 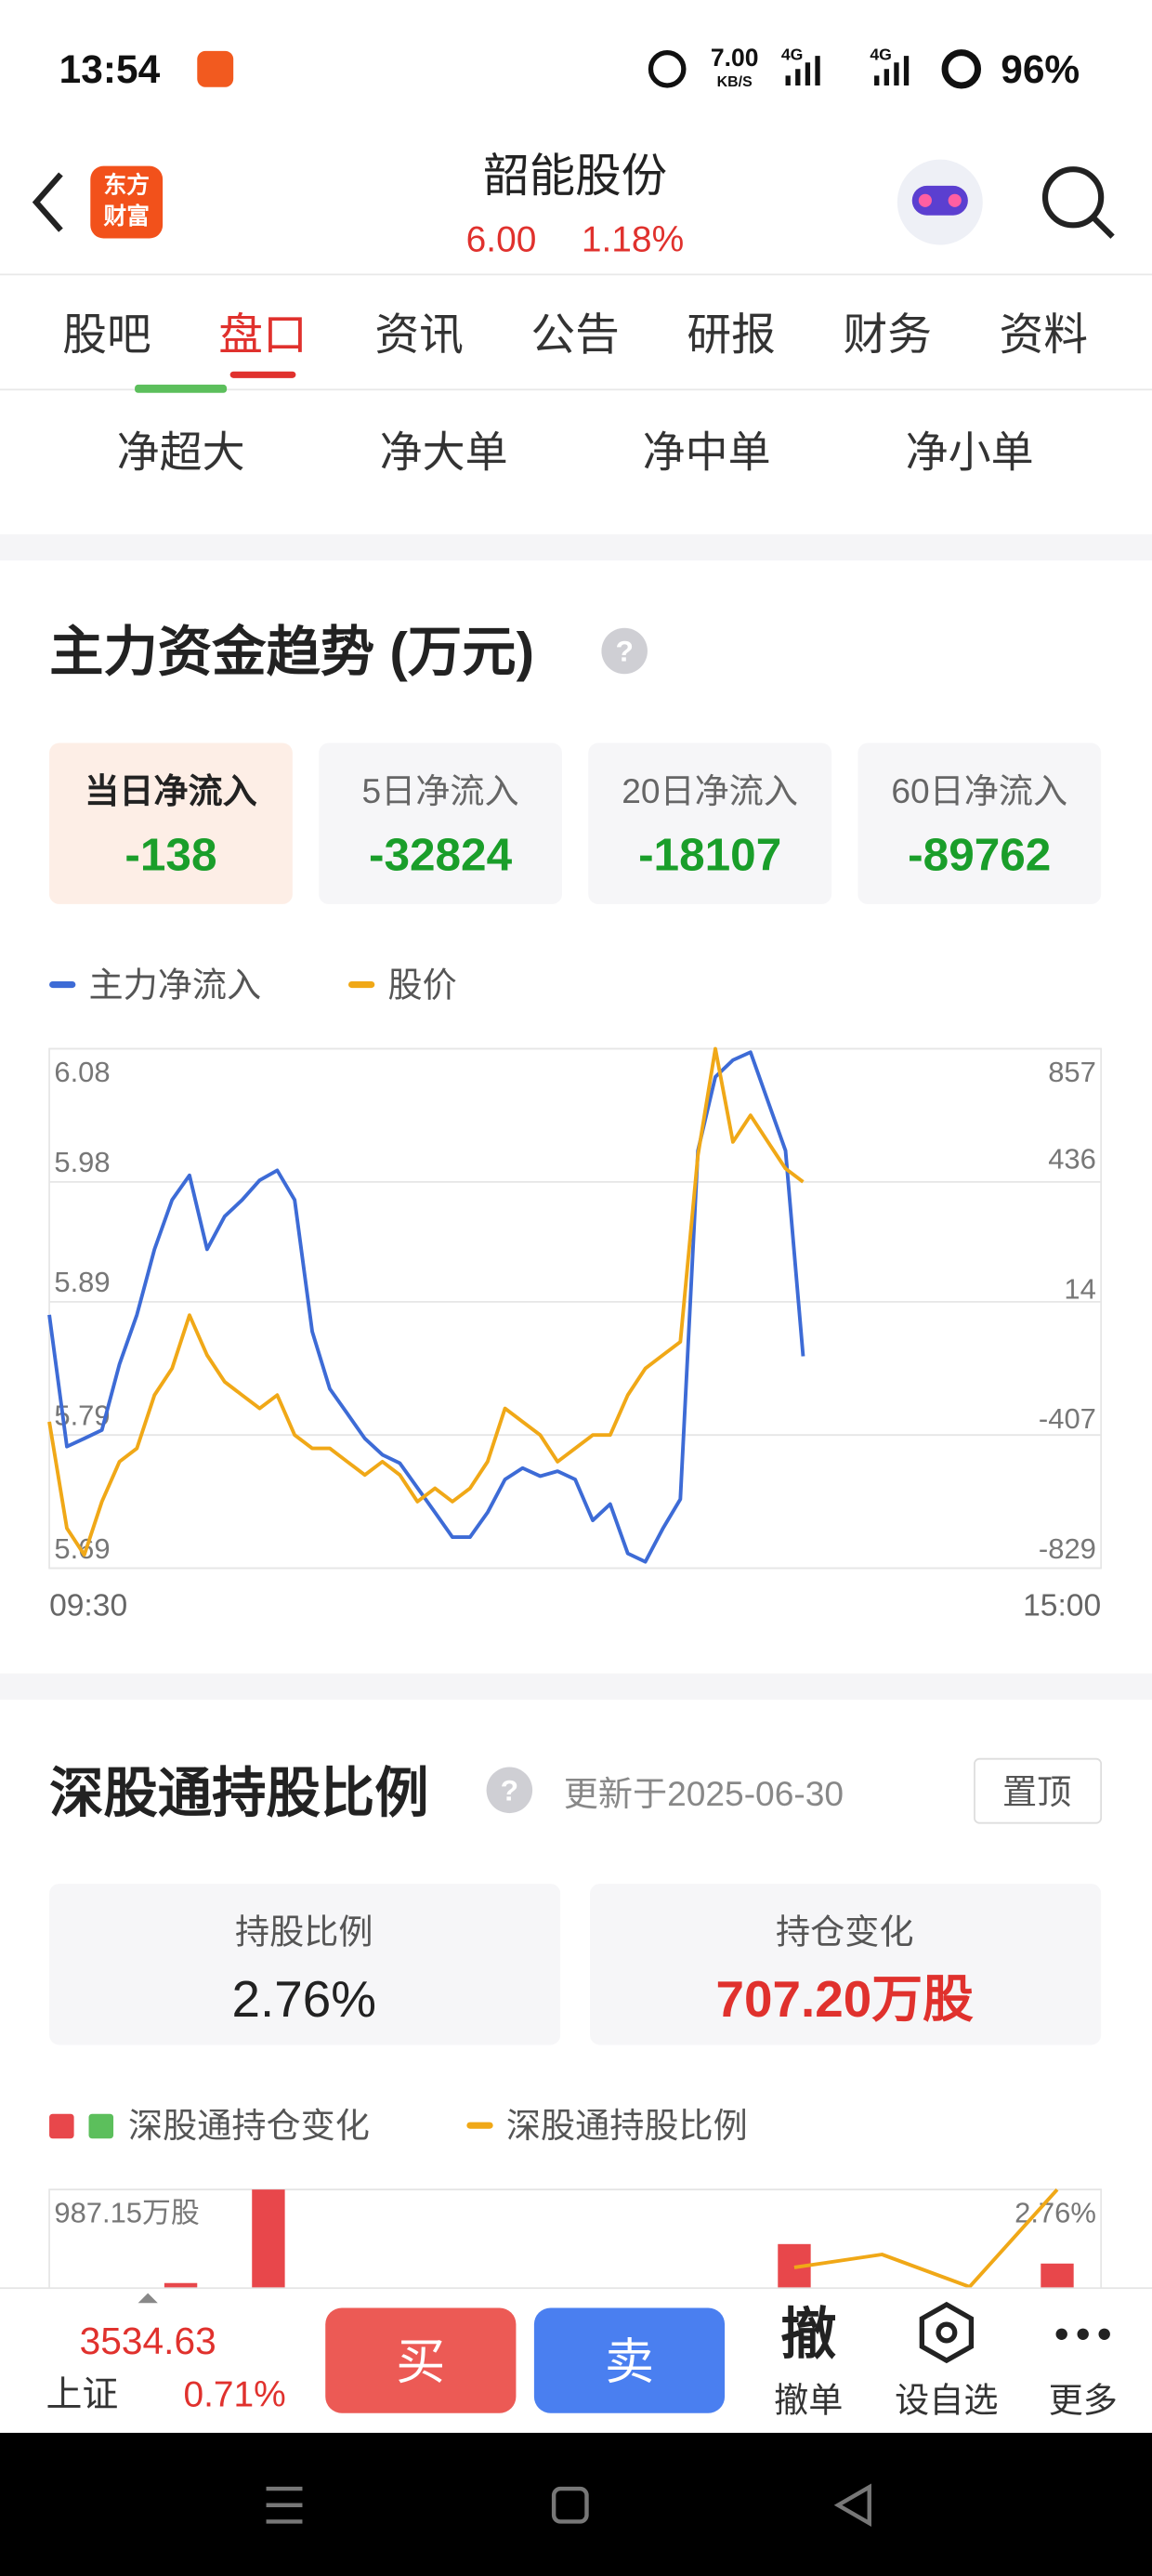 I want to click on stat-value: -32824, so click(x=441, y=854).